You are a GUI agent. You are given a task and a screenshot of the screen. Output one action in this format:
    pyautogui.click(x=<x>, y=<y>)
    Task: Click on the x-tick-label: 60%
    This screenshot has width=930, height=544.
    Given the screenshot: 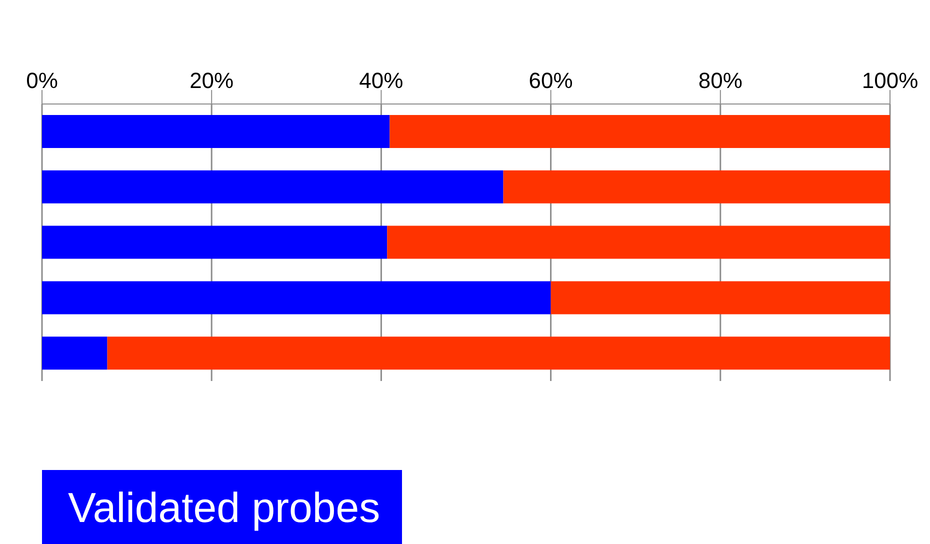 What is the action you would take?
    pyautogui.click(x=550, y=80)
    